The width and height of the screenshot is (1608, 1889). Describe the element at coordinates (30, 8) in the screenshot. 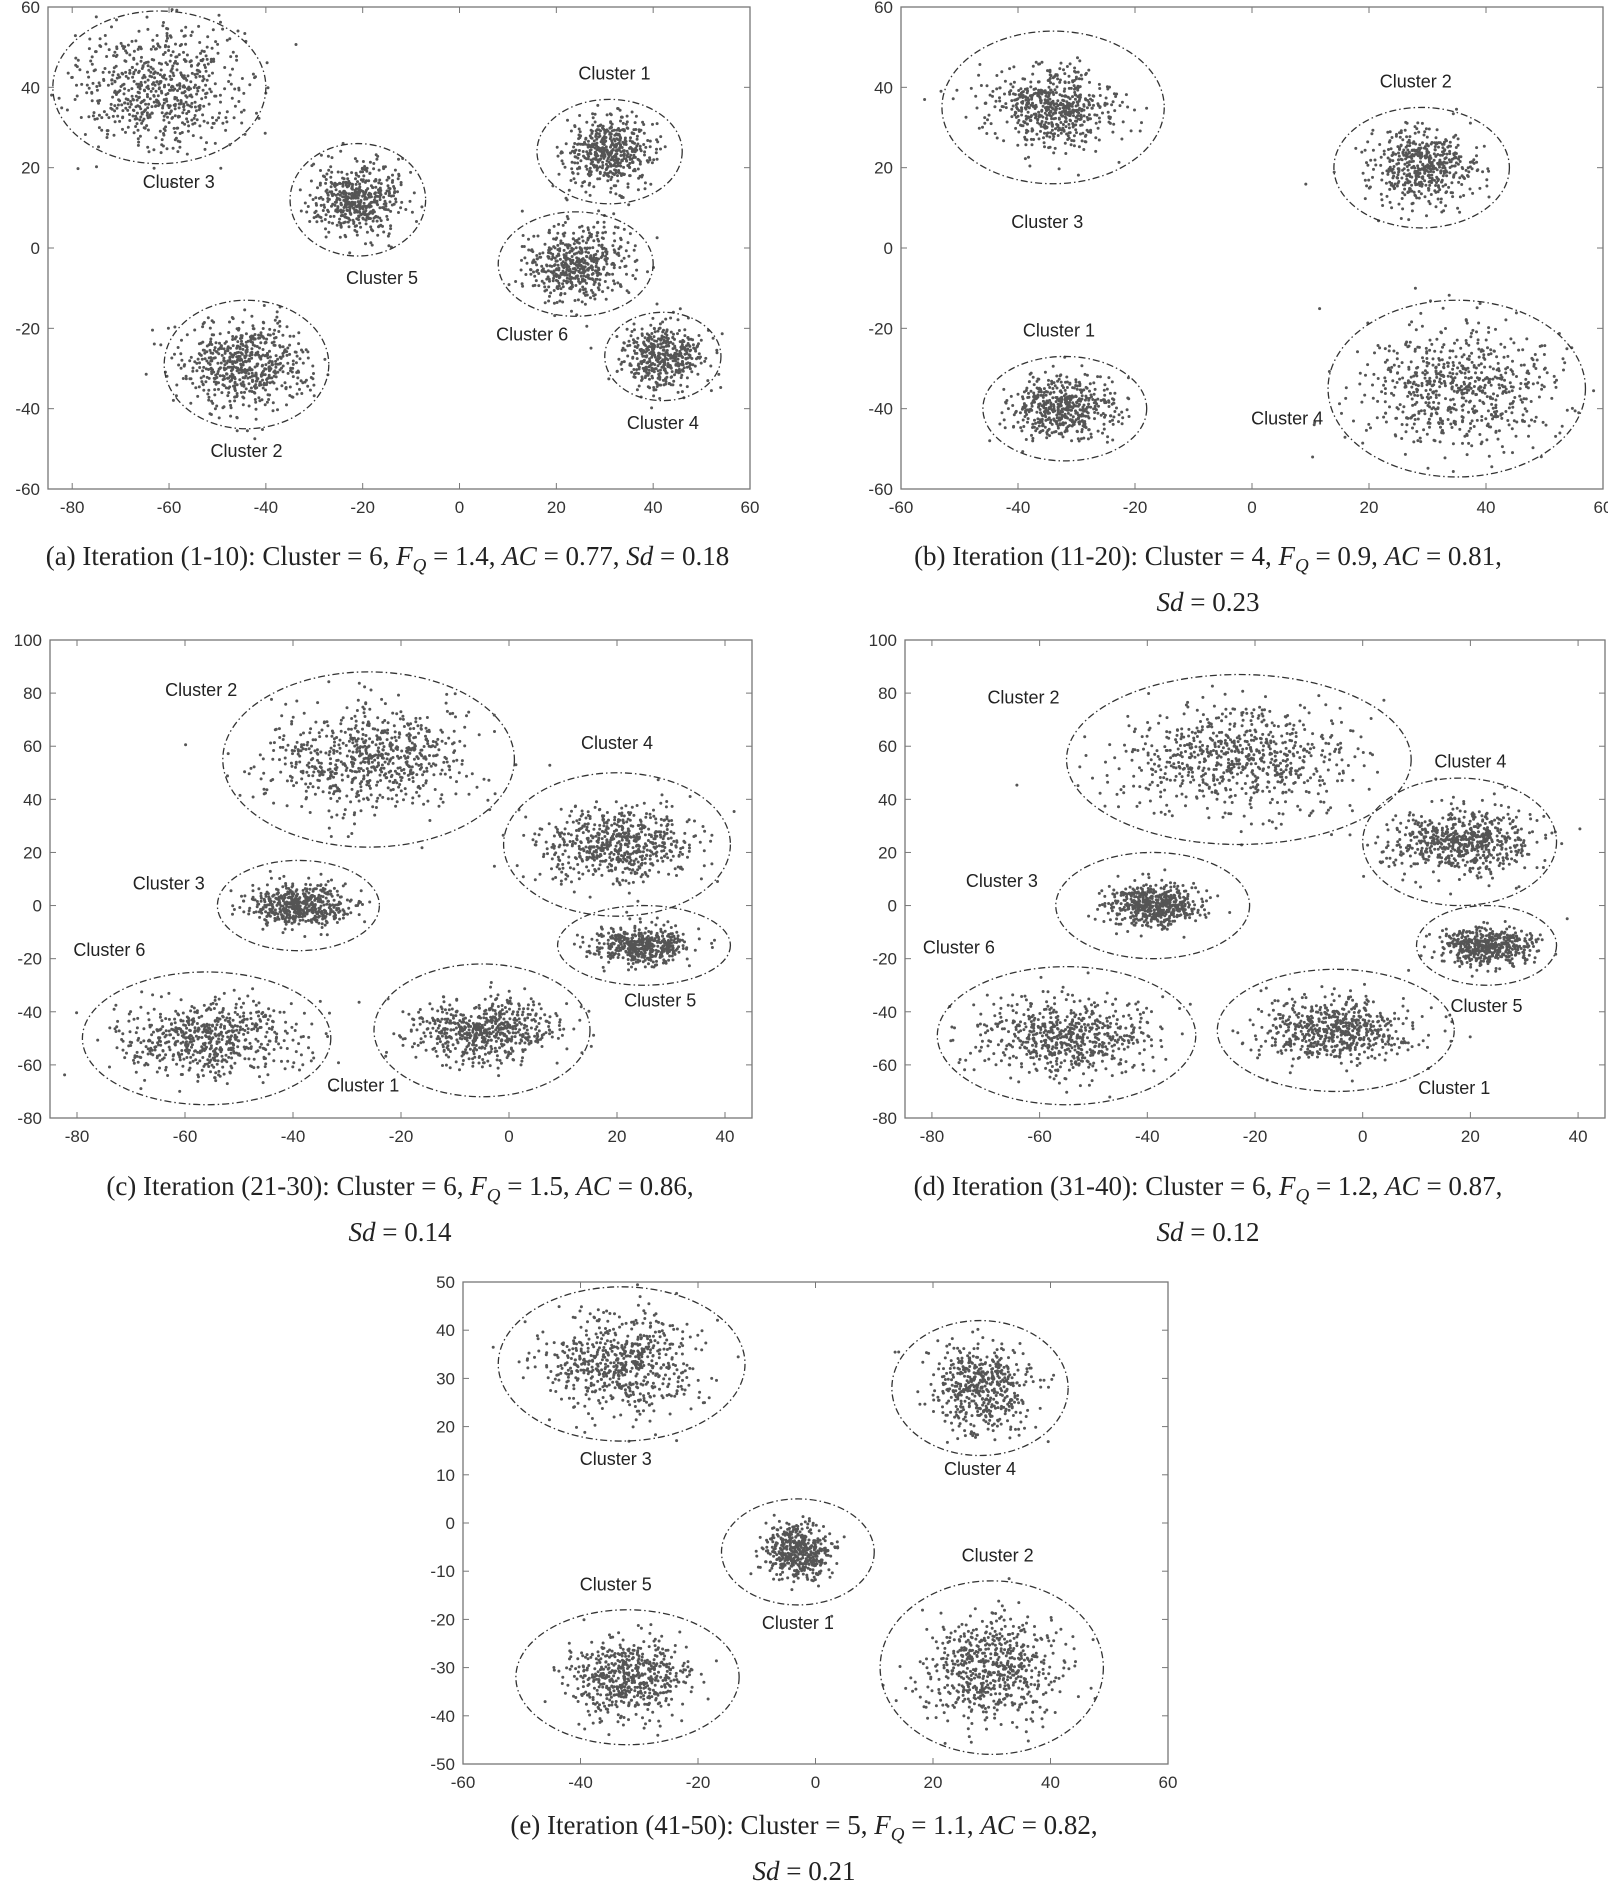

I see `y-tick-label: 60` at that location.